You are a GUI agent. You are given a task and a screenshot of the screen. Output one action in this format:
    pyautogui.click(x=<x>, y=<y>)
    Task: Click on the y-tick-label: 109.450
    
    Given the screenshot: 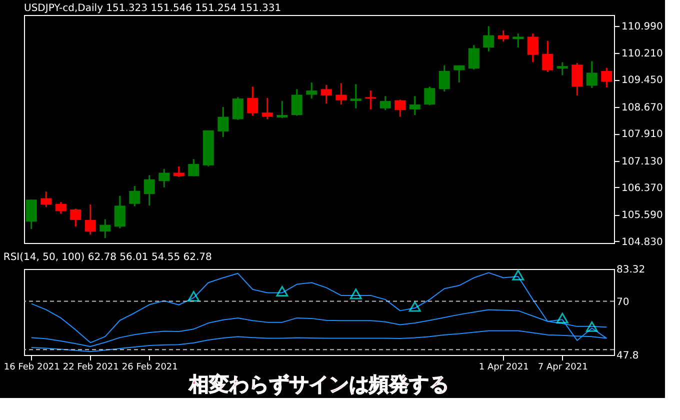 What is the action you would take?
    pyautogui.click(x=642, y=80)
    